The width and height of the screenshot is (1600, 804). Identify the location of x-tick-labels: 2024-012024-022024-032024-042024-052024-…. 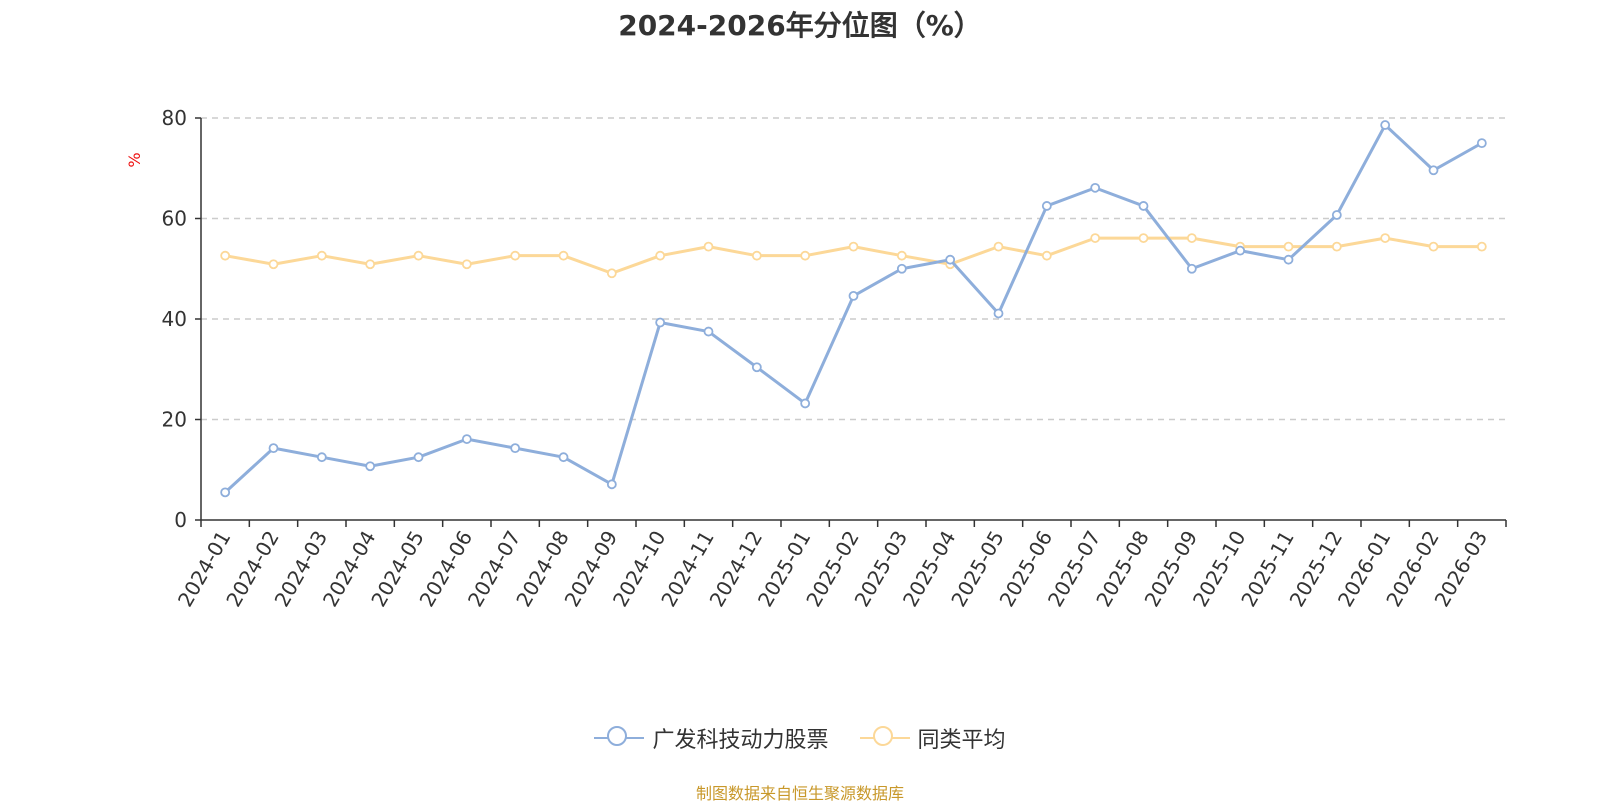
(832, 569).